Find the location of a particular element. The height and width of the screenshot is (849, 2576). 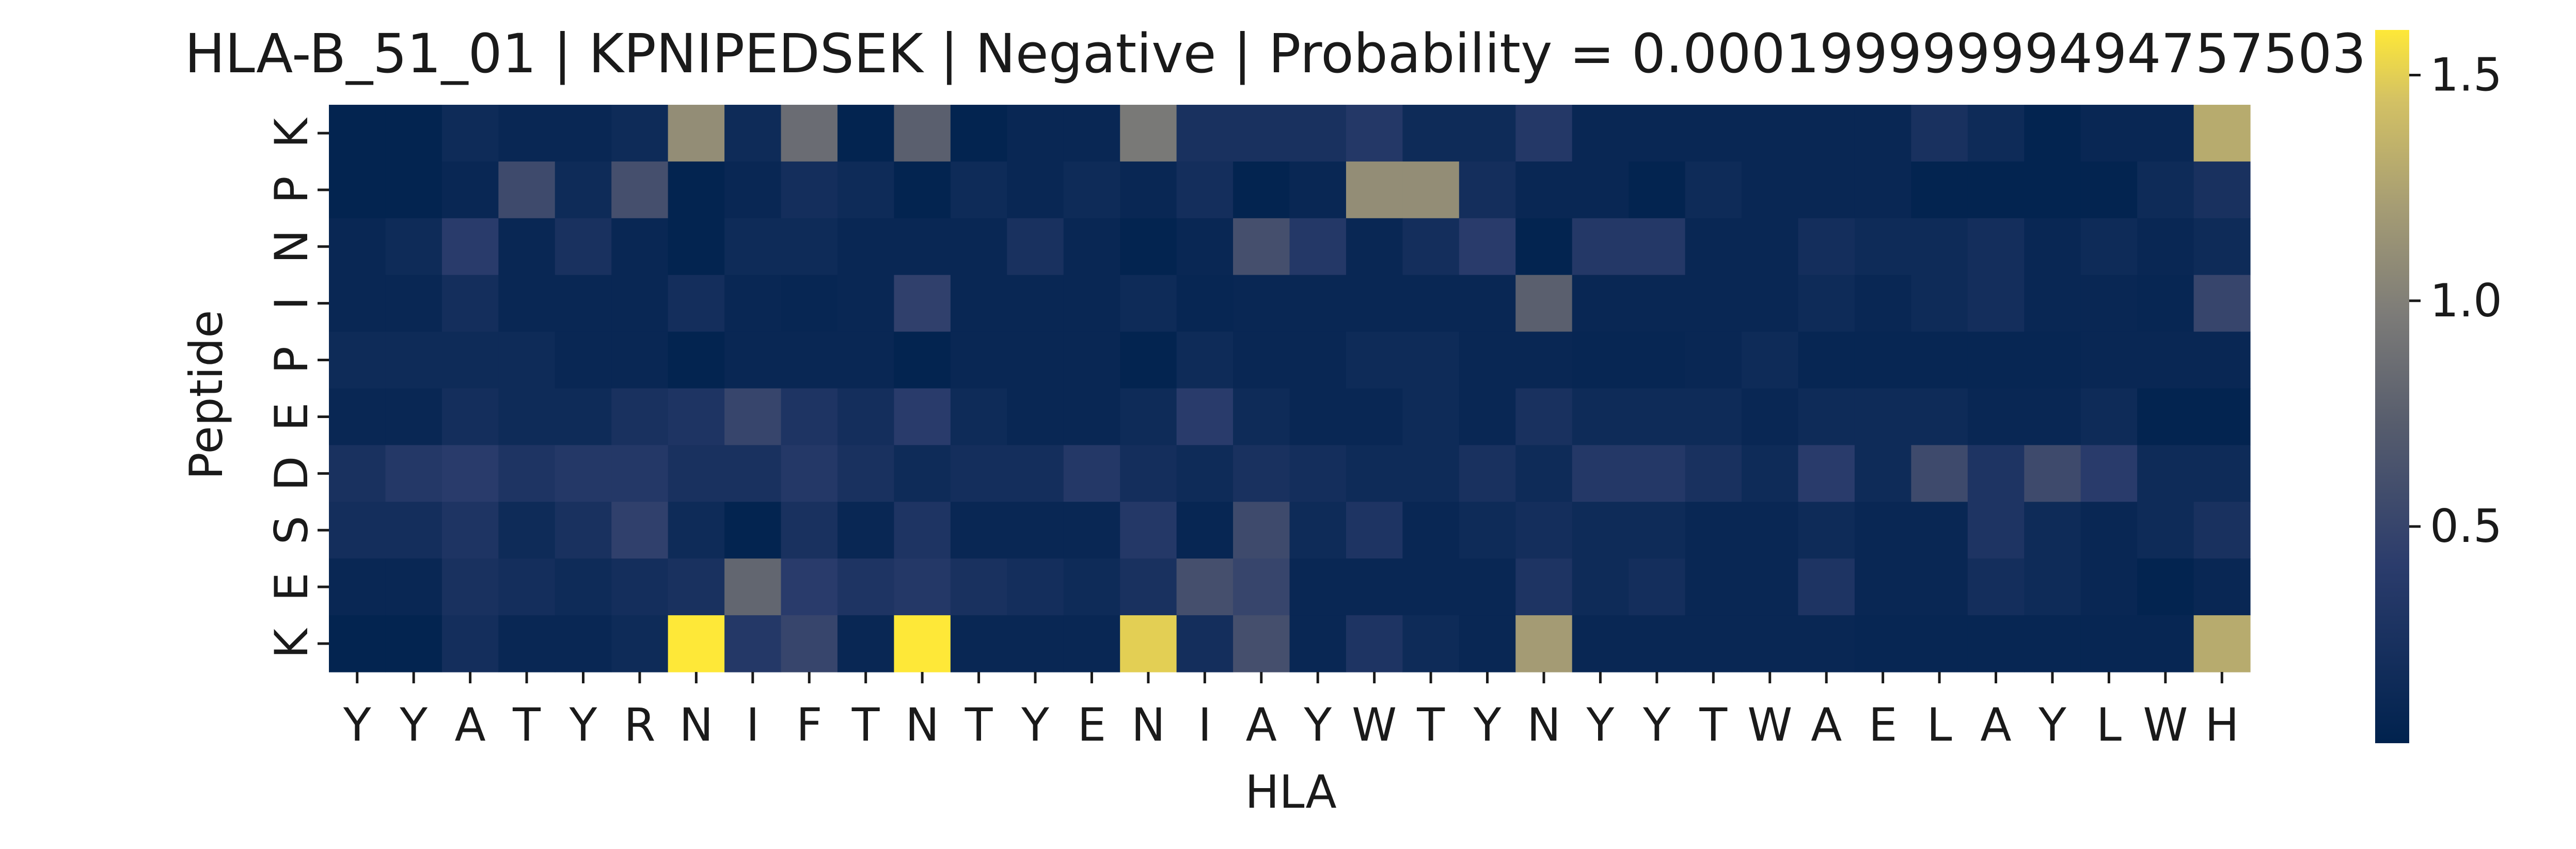

x-tick-label: R is located at coordinates (639, 724).